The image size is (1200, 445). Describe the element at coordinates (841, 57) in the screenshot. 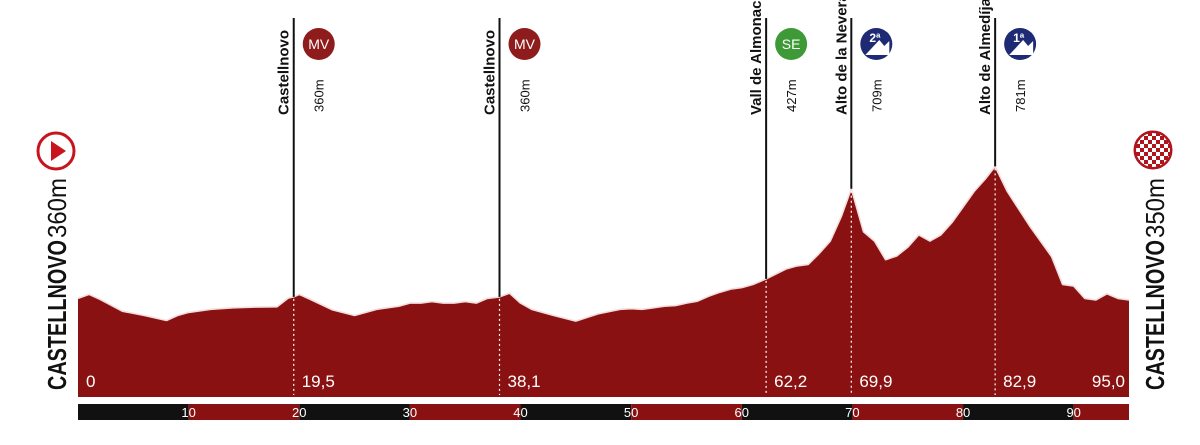

I see `waypoint-name: Alto de la Nevera` at that location.